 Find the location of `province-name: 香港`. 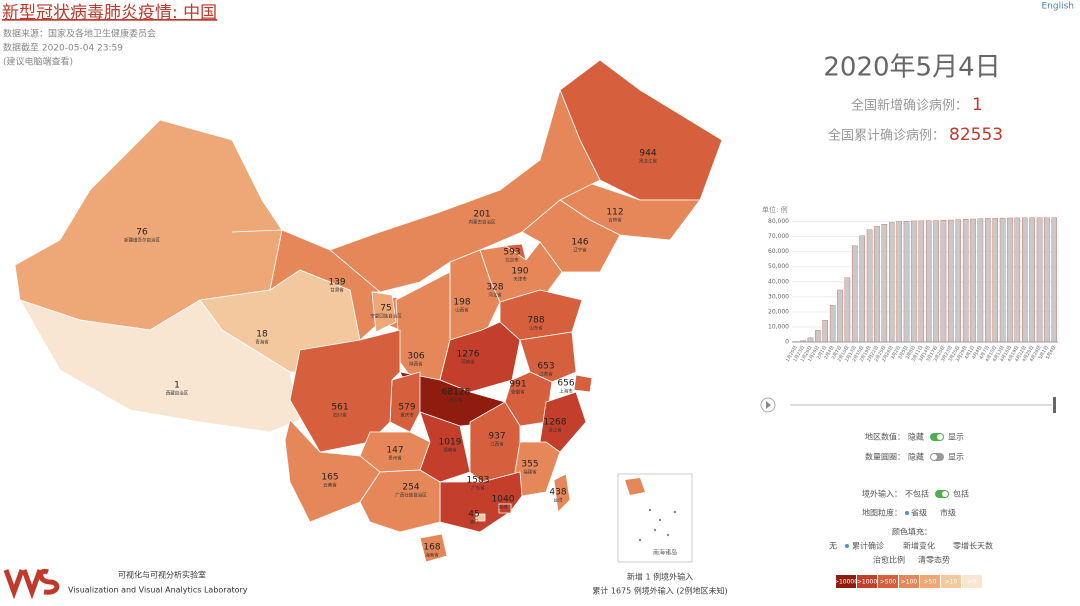

province-name: 香港 is located at coordinates (503, 507).